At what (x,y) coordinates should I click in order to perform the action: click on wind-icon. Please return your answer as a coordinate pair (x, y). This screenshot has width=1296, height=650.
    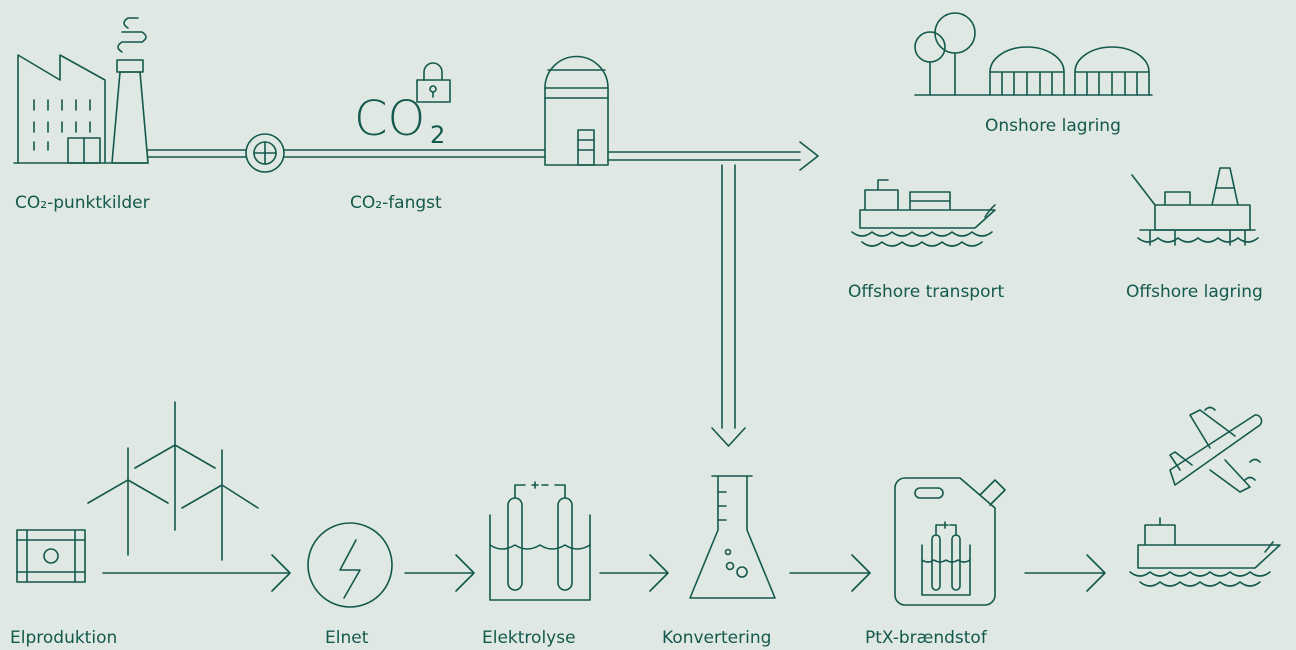
    Looking at the image, I should click on (173, 481).